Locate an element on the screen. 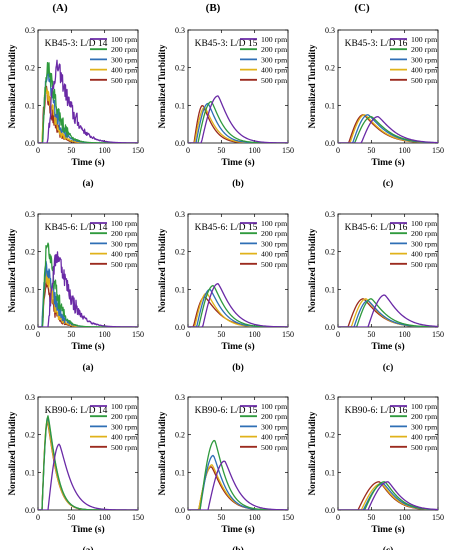 The width and height of the screenshot is (450, 555). panel-title: KB45-3: L/D 14 is located at coordinates (76, 44).